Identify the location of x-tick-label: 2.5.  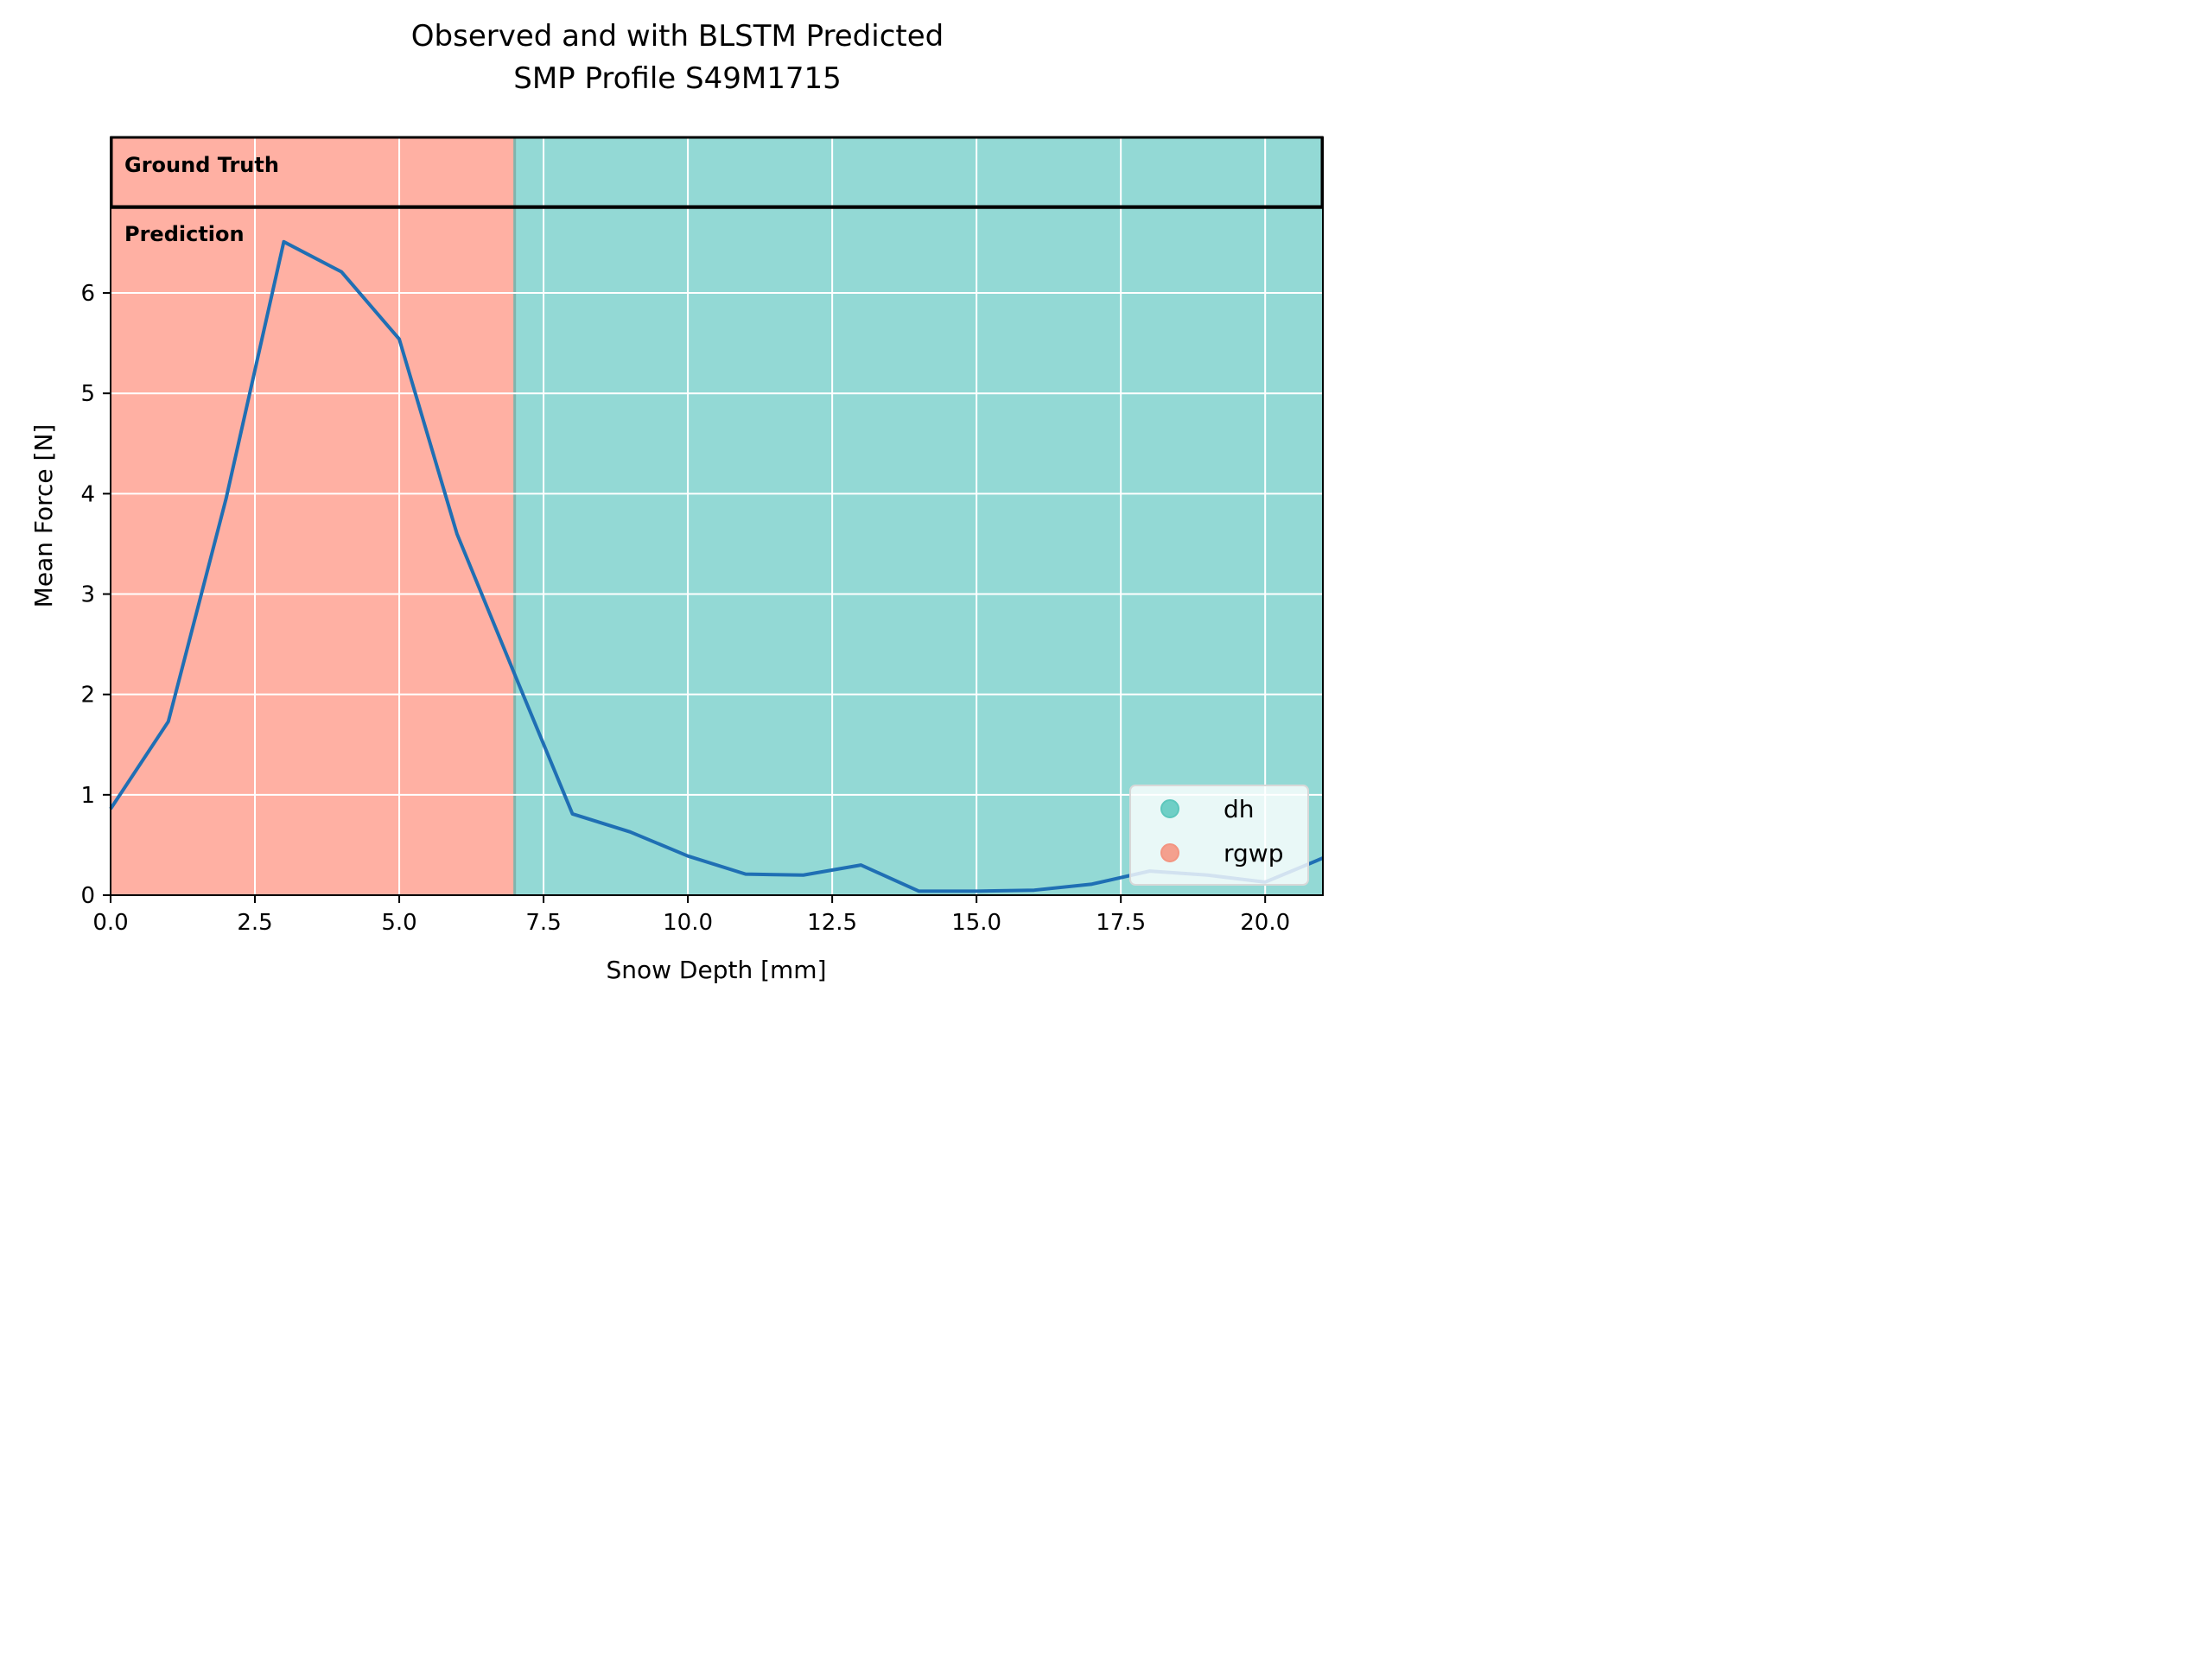
(254, 923).